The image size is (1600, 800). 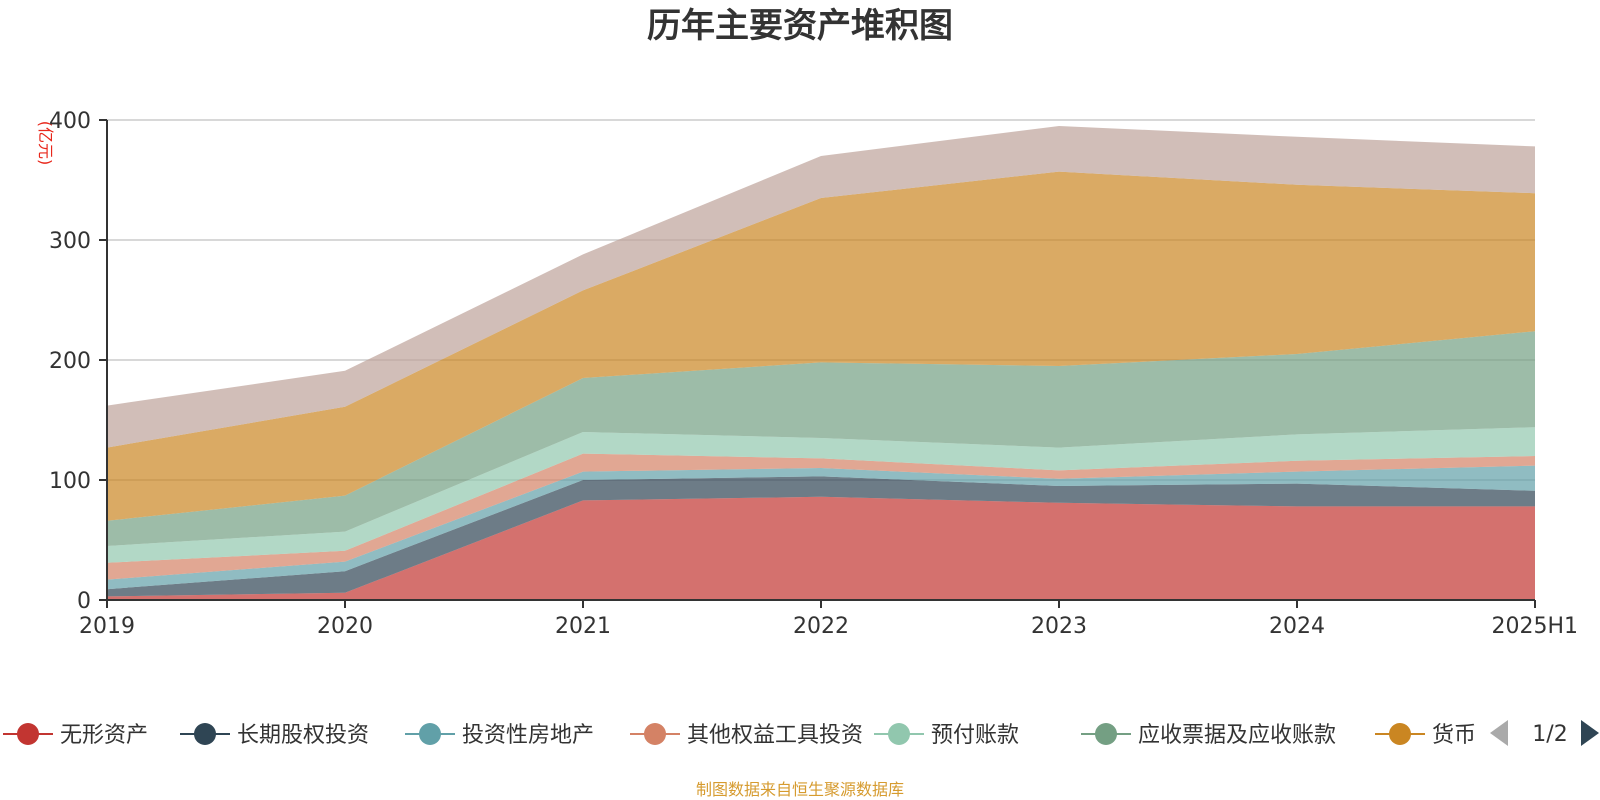 What do you see at coordinates (107, 626) in the screenshot?
I see `x-tick-label: 2019` at bounding box center [107, 626].